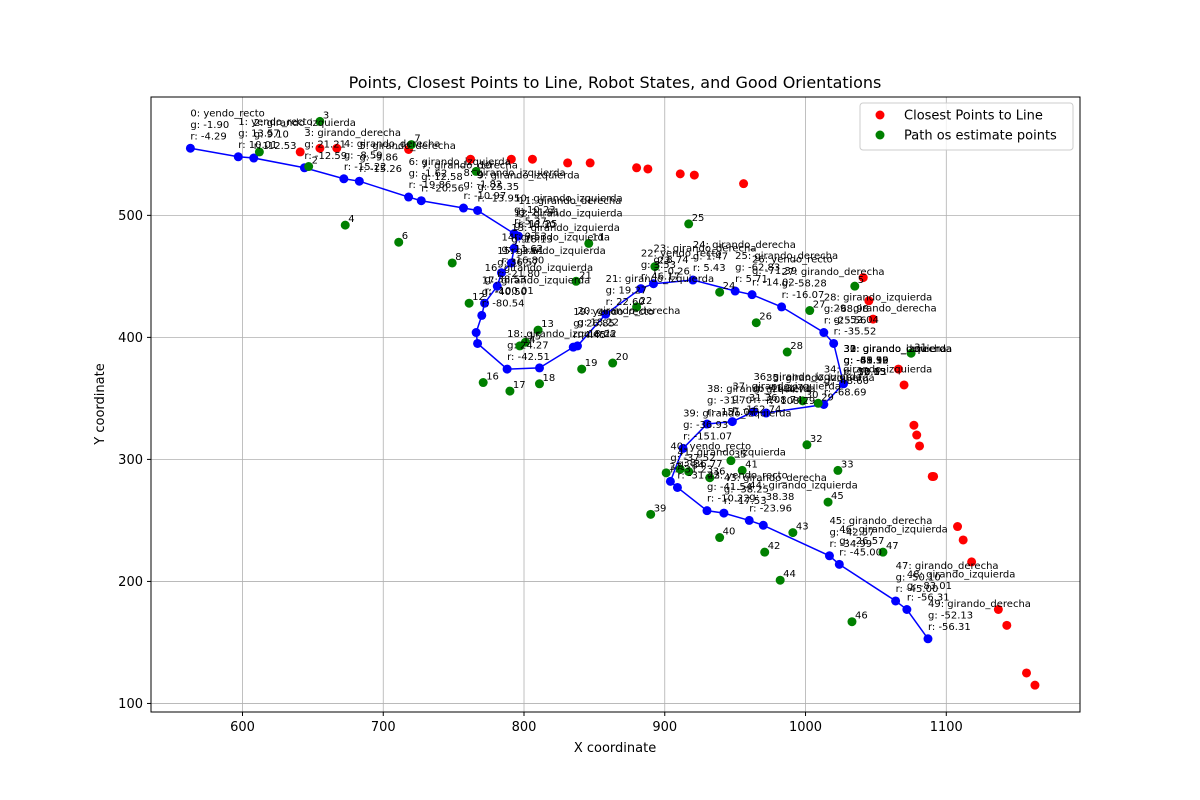 The image size is (1200, 800). Describe the element at coordinates (591, 363) in the screenshot. I see `point-number-label: 19` at that location.